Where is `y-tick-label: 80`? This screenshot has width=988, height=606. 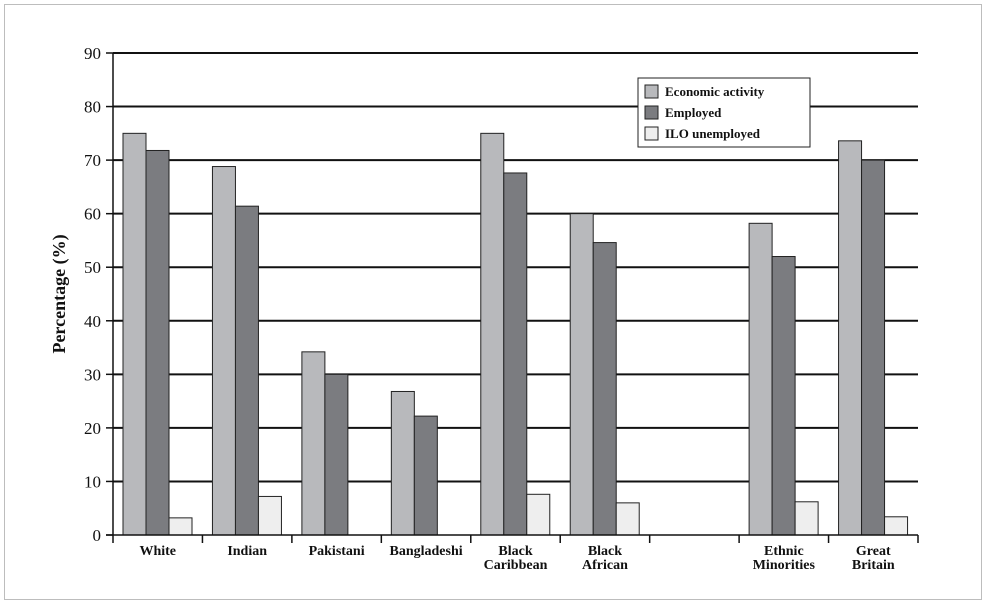 y-tick-label: 80 is located at coordinates (92, 107).